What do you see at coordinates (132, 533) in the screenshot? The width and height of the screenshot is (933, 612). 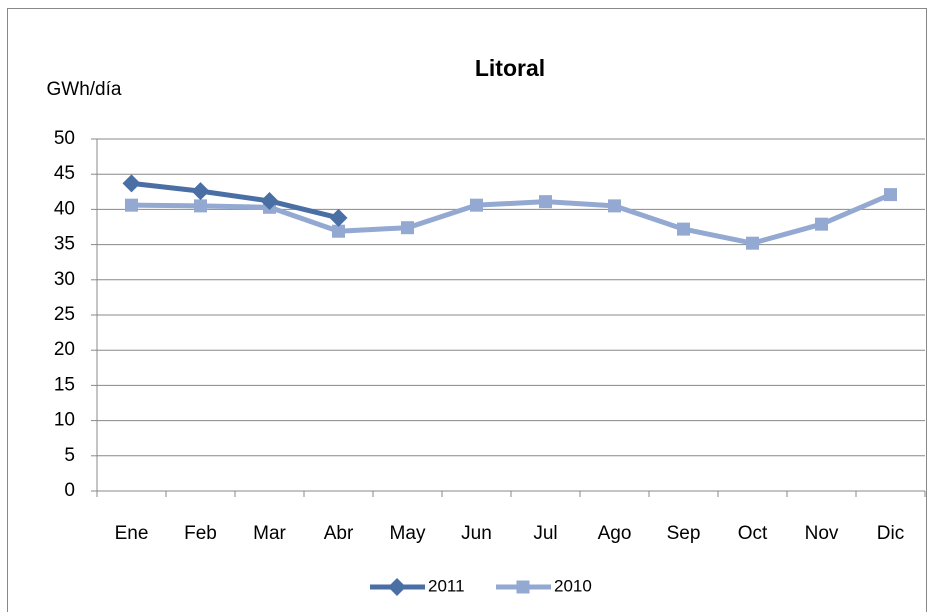 I see `x-tick-label: Ene` at bounding box center [132, 533].